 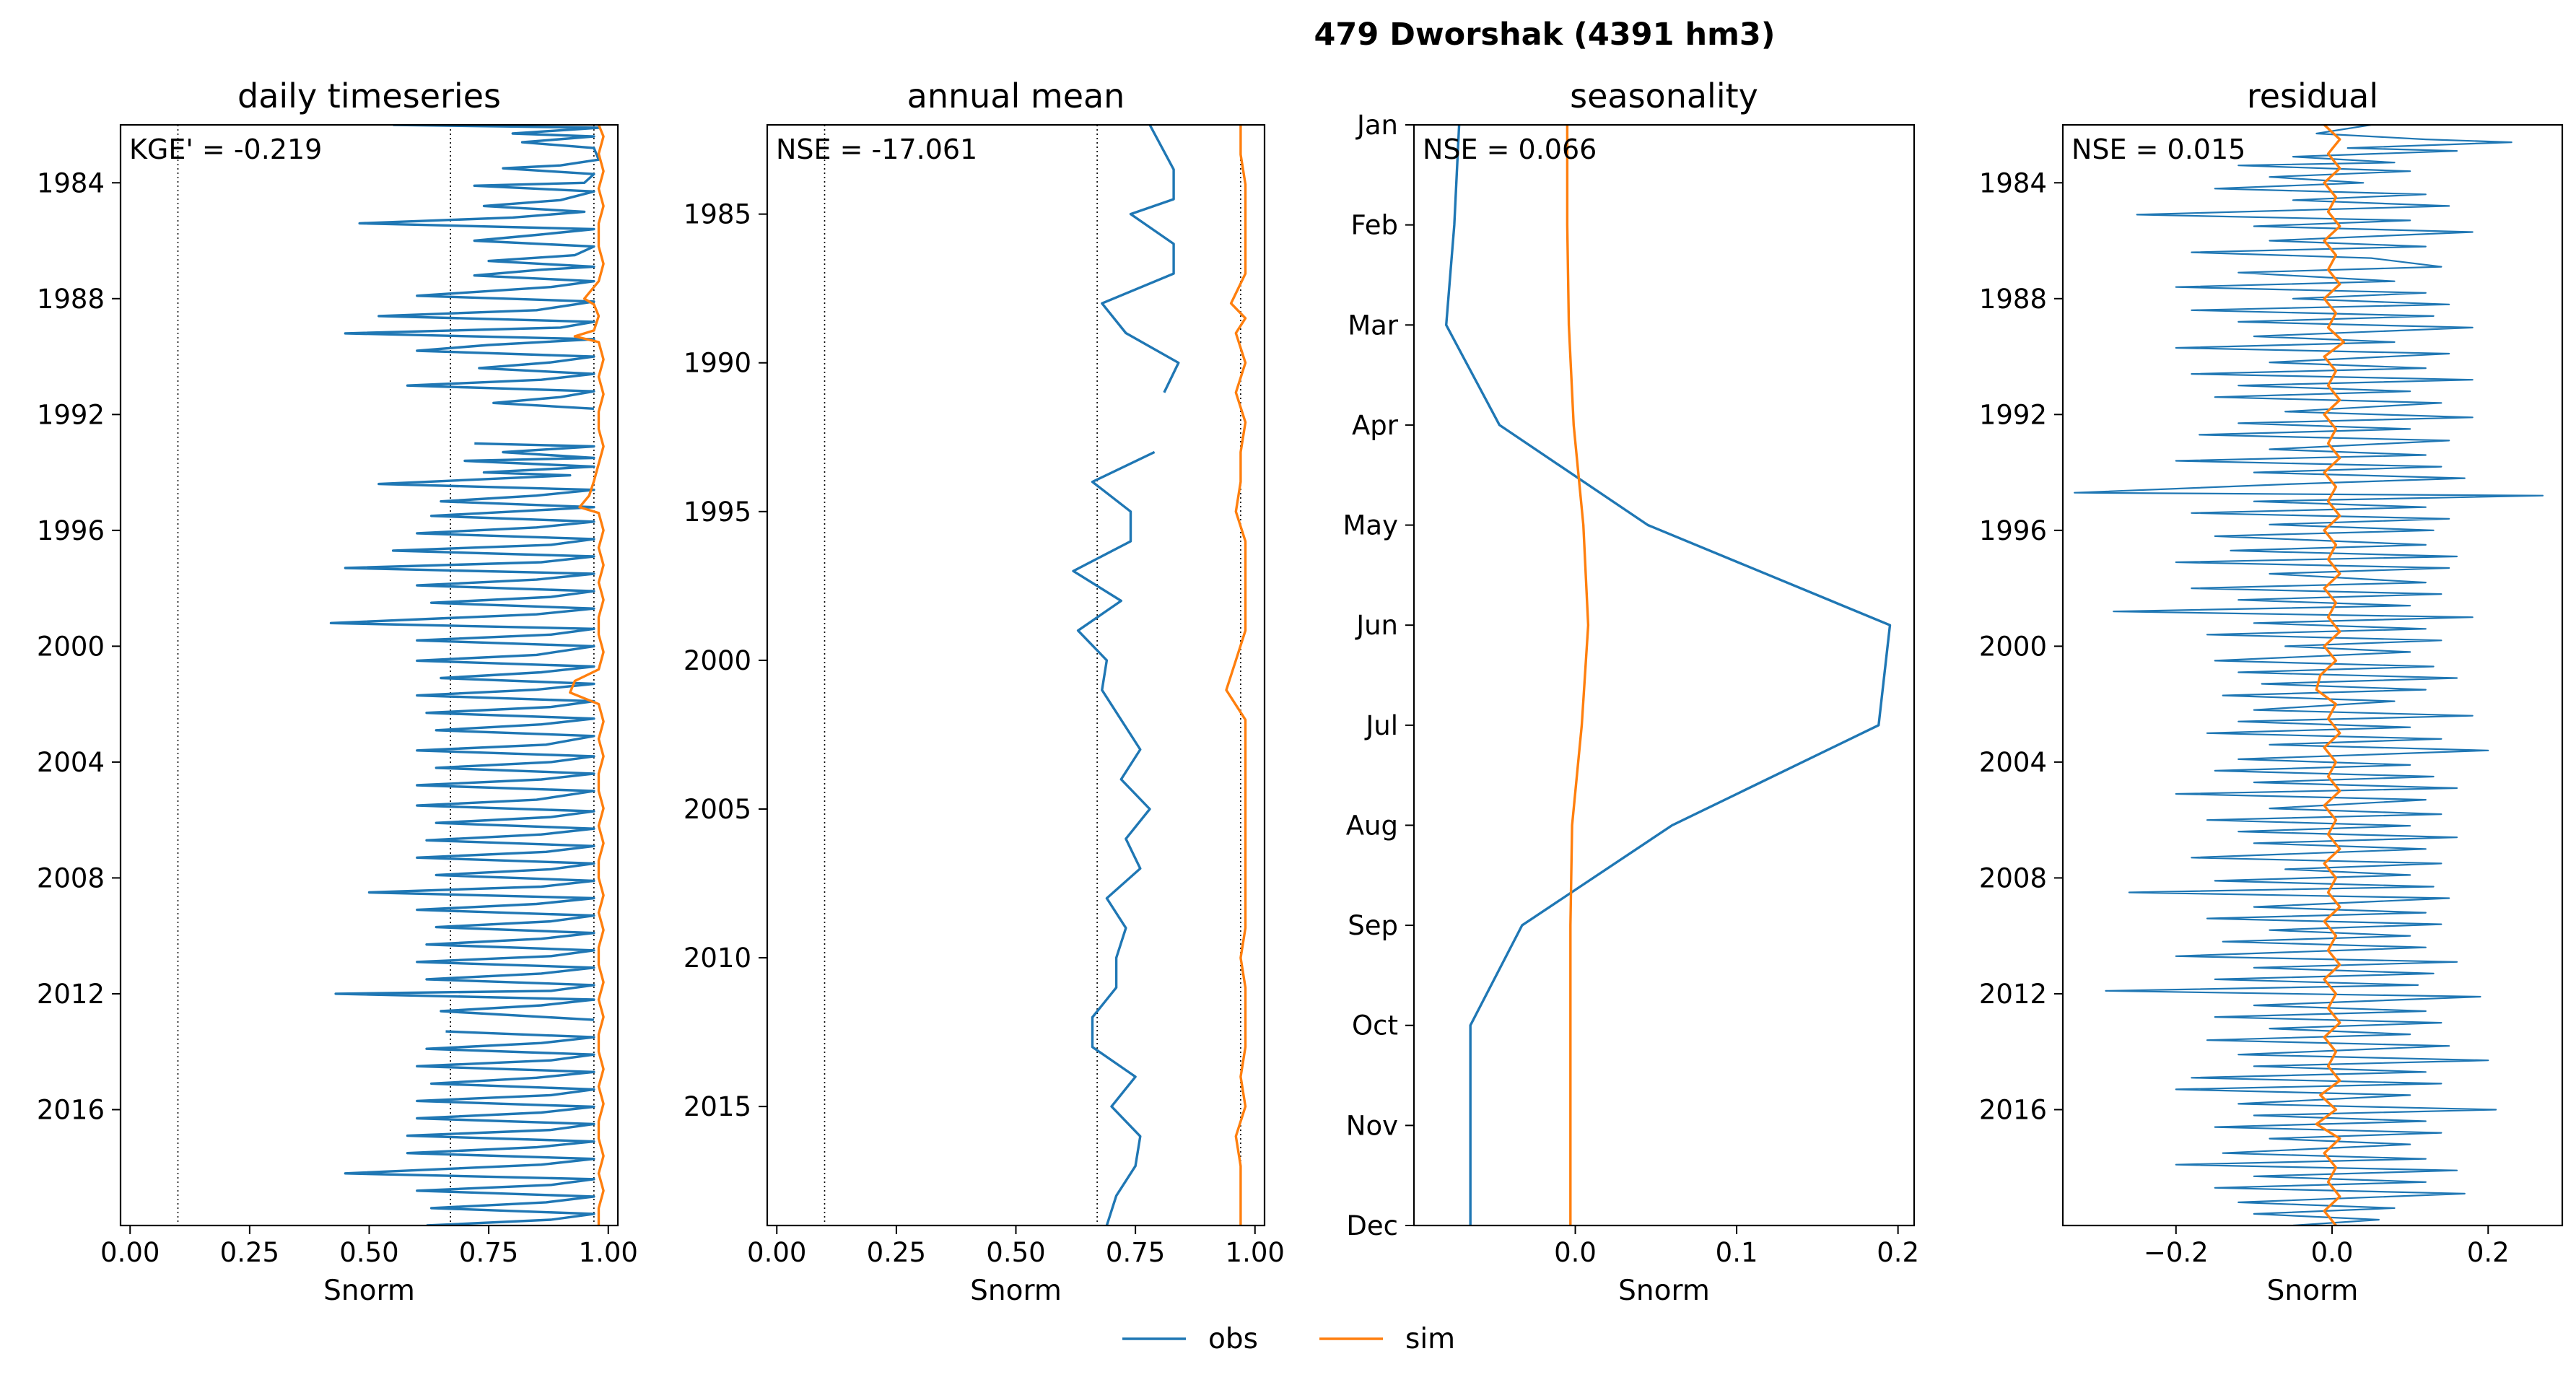 I want to click on y-tick-label: Jul, so click(x=1381, y=725).